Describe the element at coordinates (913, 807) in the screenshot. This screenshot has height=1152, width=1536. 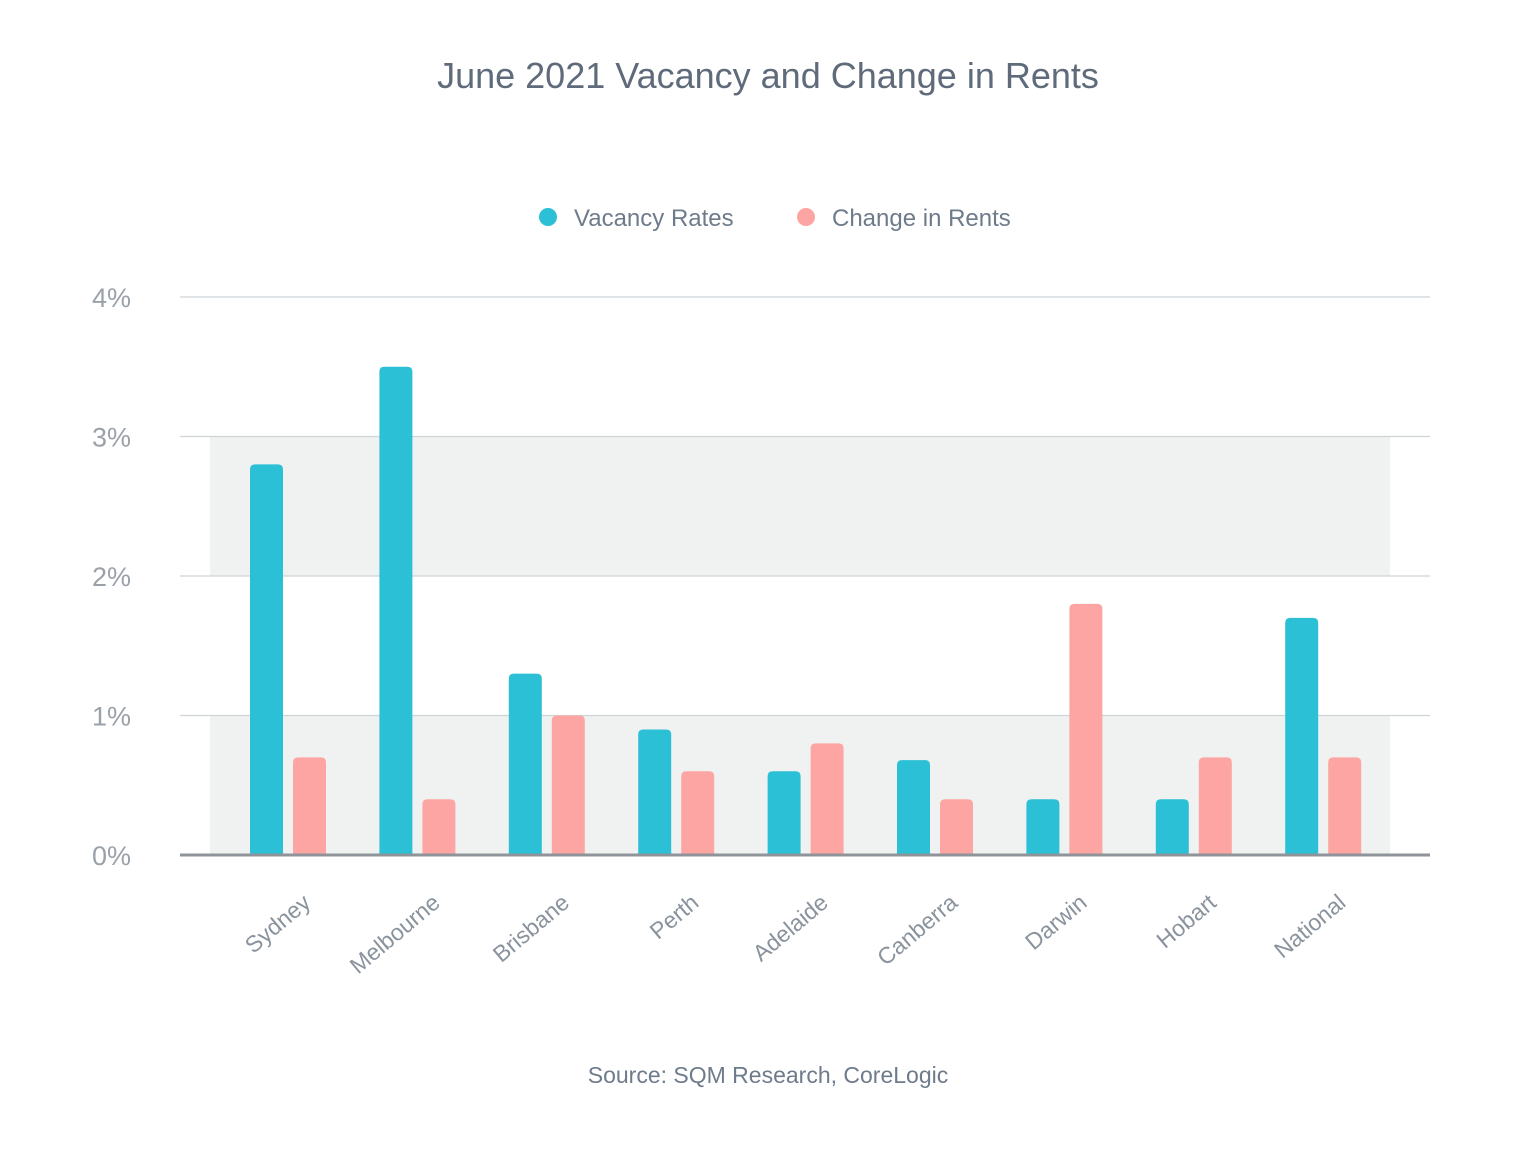
I see `bar-canberra-vacancy` at that location.